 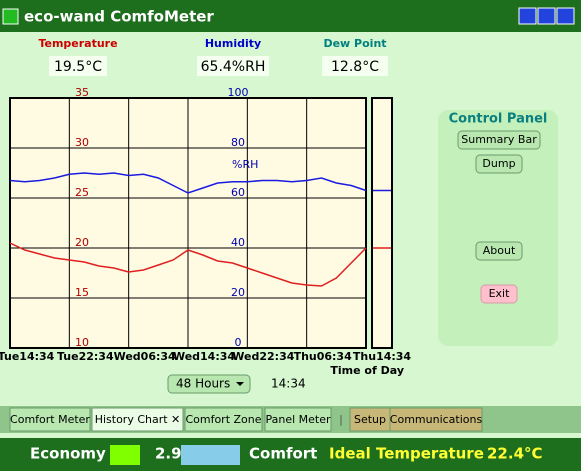 What do you see at coordinates (77, 43) in the screenshot?
I see `reading-label: Temperature` at bounding box center [77, 43].